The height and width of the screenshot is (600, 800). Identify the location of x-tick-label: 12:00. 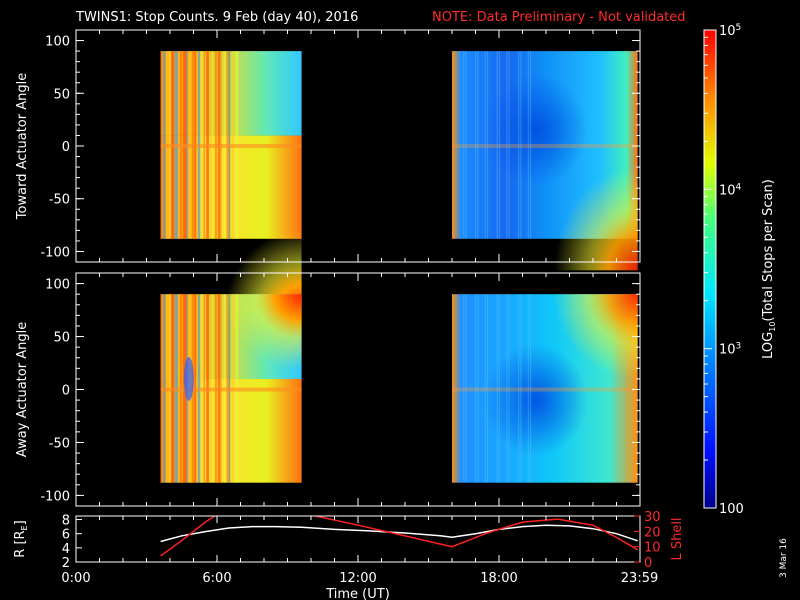
(357, 578).